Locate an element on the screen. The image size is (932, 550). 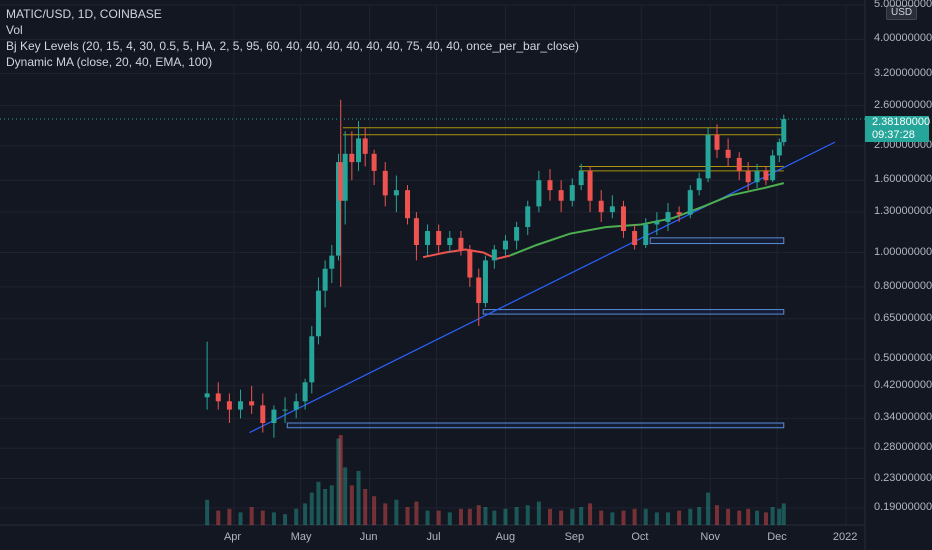
price-tick-label: 0.65000000 is located at coordinates (903, 317).